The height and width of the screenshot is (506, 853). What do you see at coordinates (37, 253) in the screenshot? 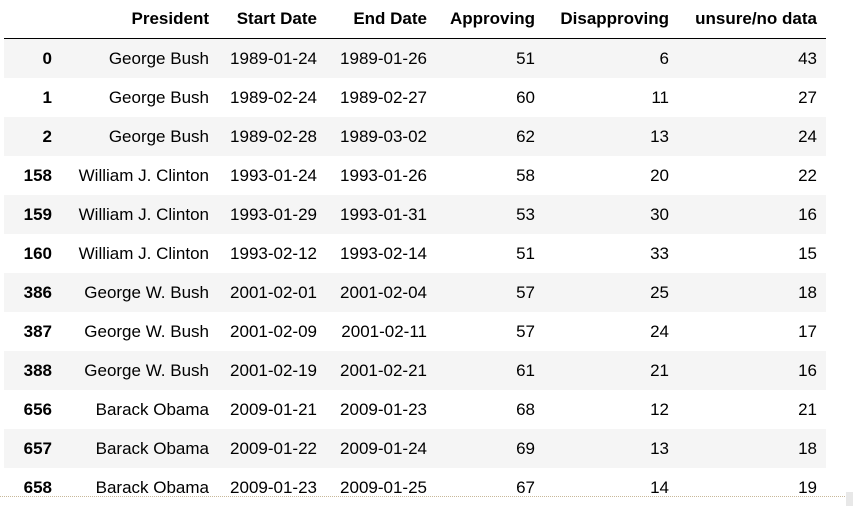
I see `row-index: 160` at bounding box center [37, 253].